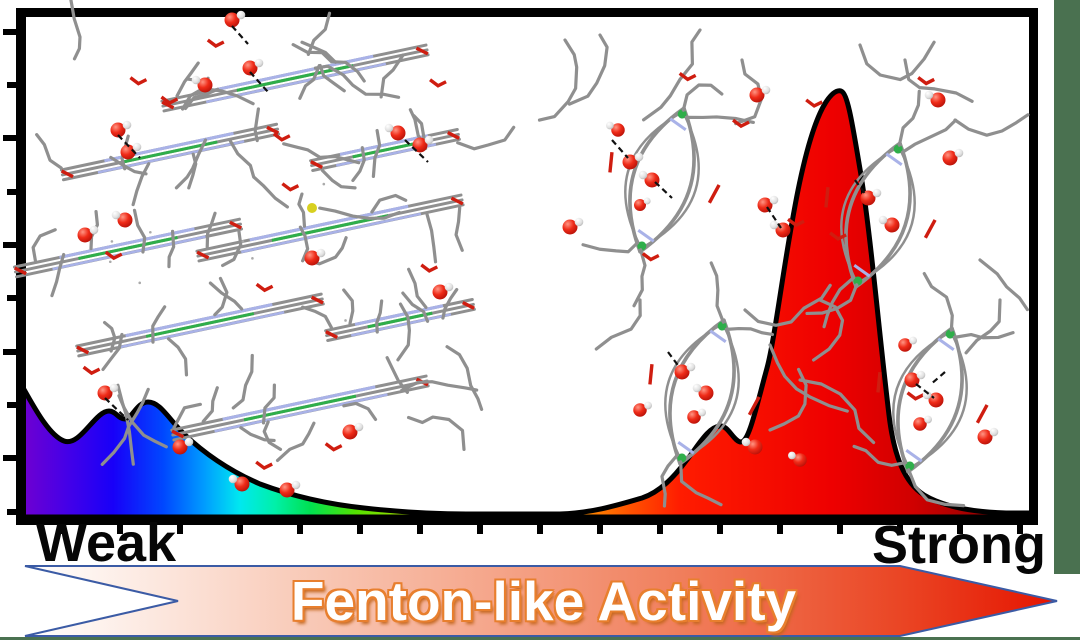  What do you see at coordinates (540, 529) in the screenshot?
I see `x-axis-ticks` at bounding box center [540, 529].